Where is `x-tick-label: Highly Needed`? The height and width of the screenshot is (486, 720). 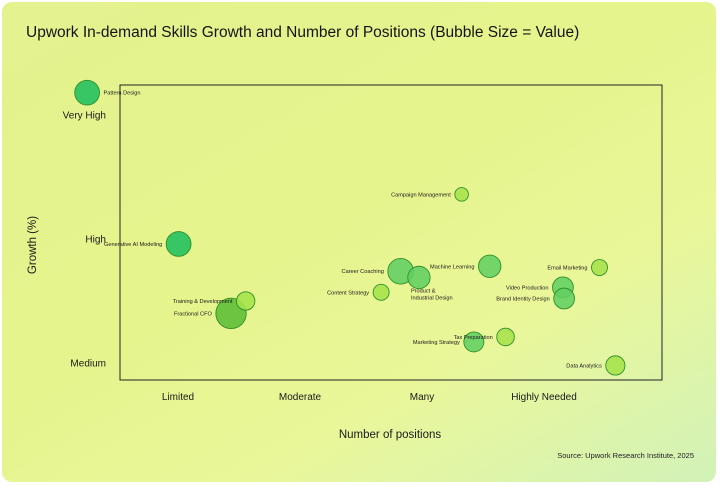
x-tick-label: Highly Needed is located at coordinates (544, 397).